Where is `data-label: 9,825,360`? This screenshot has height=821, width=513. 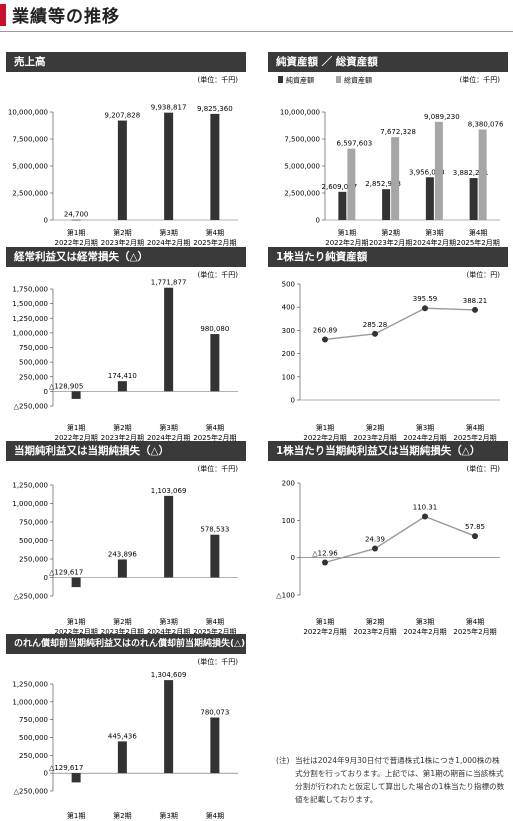
data-label: 9,825,360 is located at coordinates (215, 109).